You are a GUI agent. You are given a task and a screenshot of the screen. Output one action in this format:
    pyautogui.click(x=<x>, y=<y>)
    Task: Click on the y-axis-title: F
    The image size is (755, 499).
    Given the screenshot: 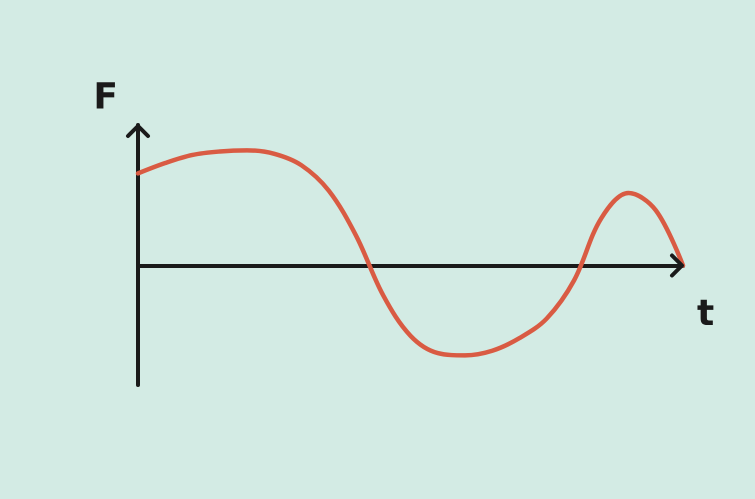 What is the action you would take?
    pyautogui.click(x=105, y=97)
    